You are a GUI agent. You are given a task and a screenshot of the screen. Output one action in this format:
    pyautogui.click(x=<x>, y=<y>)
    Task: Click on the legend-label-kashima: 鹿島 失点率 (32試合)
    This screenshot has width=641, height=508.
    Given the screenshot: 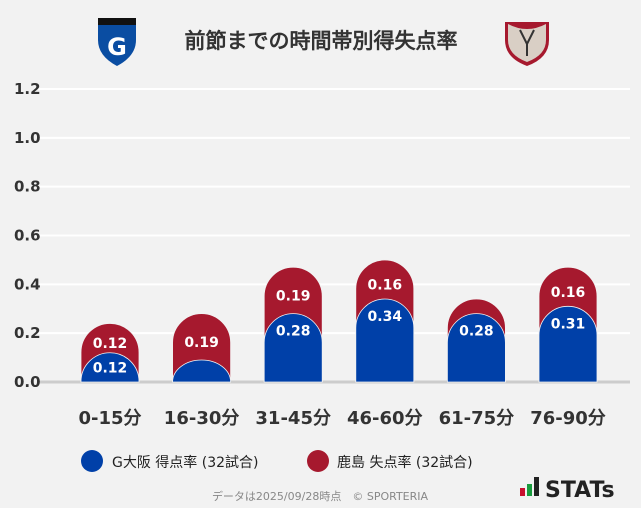 What is the action you would take?
    pyautogui.click(x=405, y=462)
    